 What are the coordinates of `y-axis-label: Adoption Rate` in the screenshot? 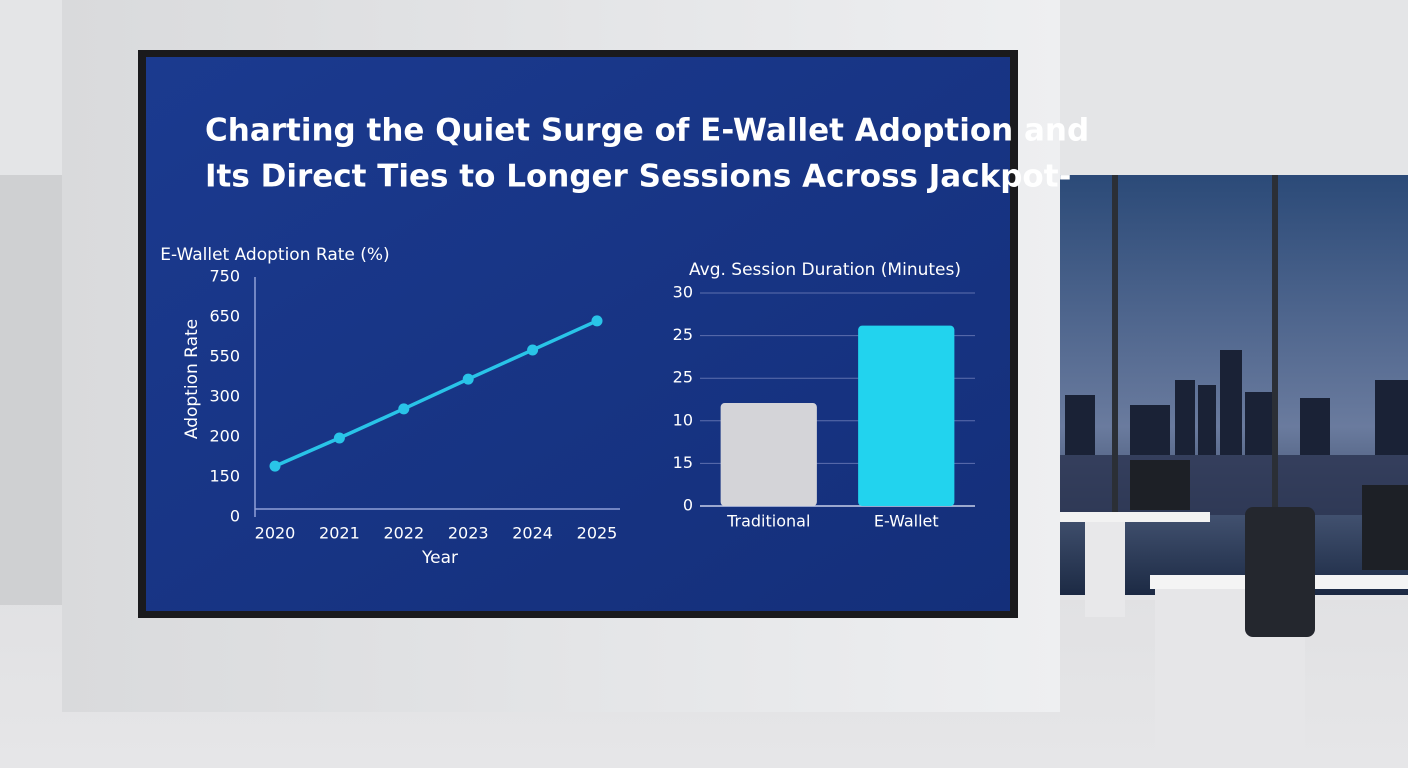 It's located at (192, 379).